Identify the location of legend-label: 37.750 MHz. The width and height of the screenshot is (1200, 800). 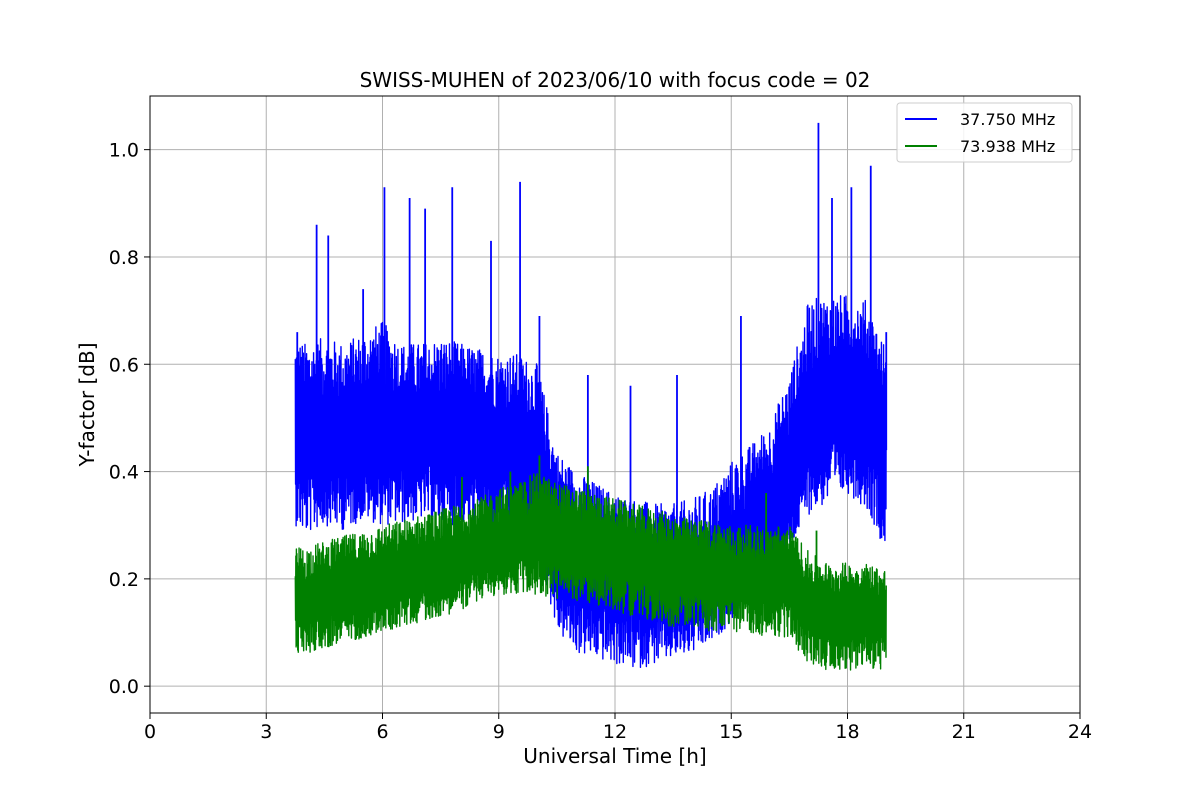
(1007, 119).